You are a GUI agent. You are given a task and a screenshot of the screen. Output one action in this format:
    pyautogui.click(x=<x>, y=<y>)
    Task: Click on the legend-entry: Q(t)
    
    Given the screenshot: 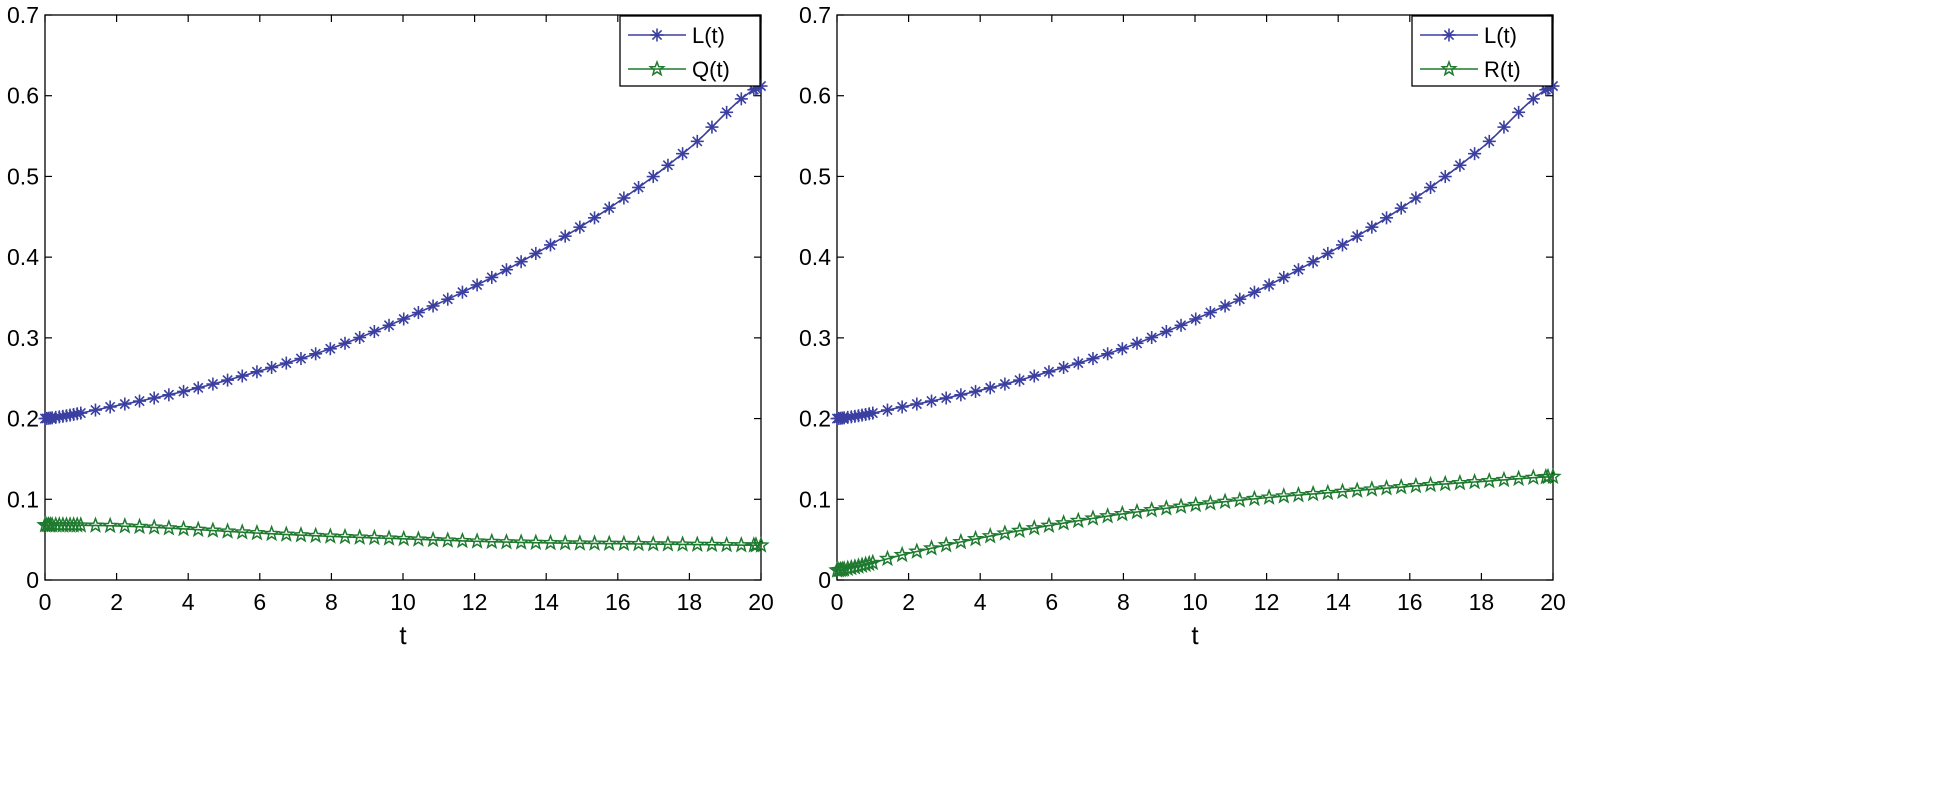 What is the action you would take?
    pyautogui.click(x=679, y=69)
    